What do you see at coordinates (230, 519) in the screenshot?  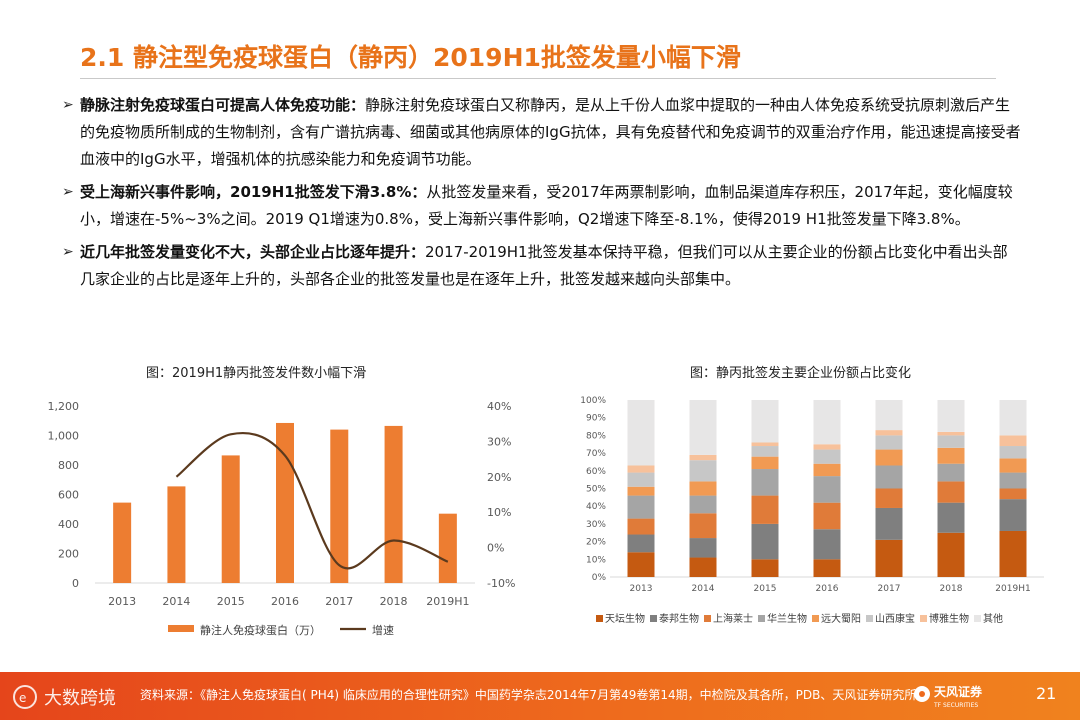 I see `bar-2015` at bounding box center [230, 519].